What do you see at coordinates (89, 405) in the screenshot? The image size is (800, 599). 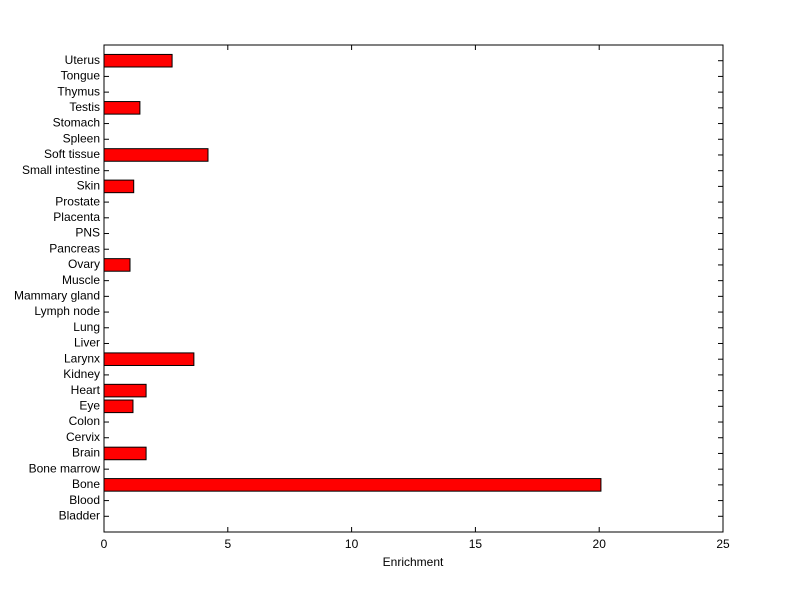 I see `y-tick-label: Eye` at bounding box center [89, 405].